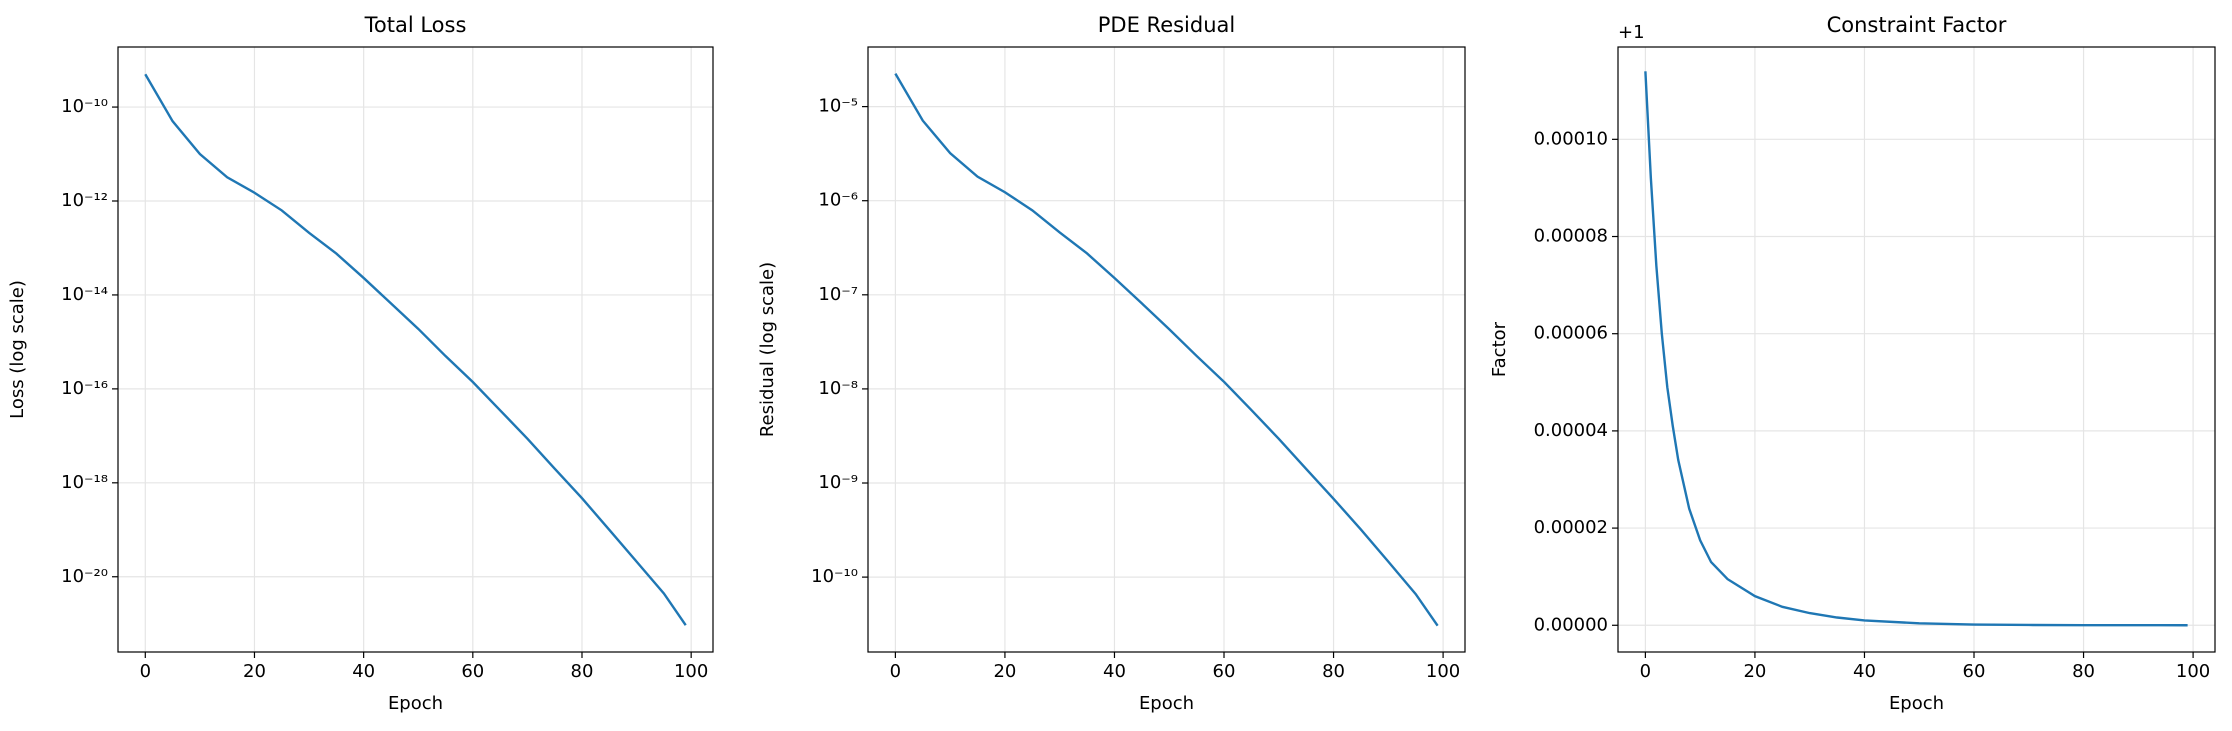  I want to click on y-tick-label: 10⁻²⁰, so click(84, 576).